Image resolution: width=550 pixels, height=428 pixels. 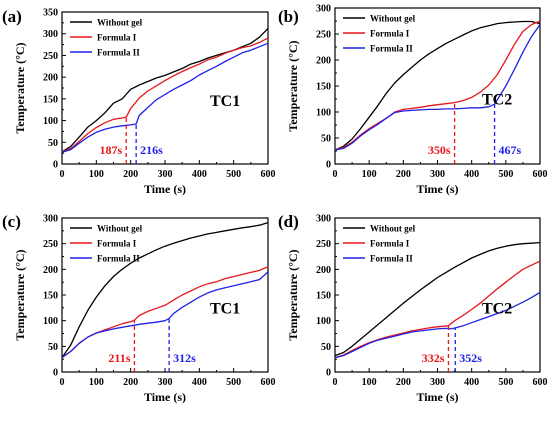 What do you see at coordinates (55, 373) in the screenshot?
I see `panel-c-y-tick-label: 0` at bounding box center [55, 373].